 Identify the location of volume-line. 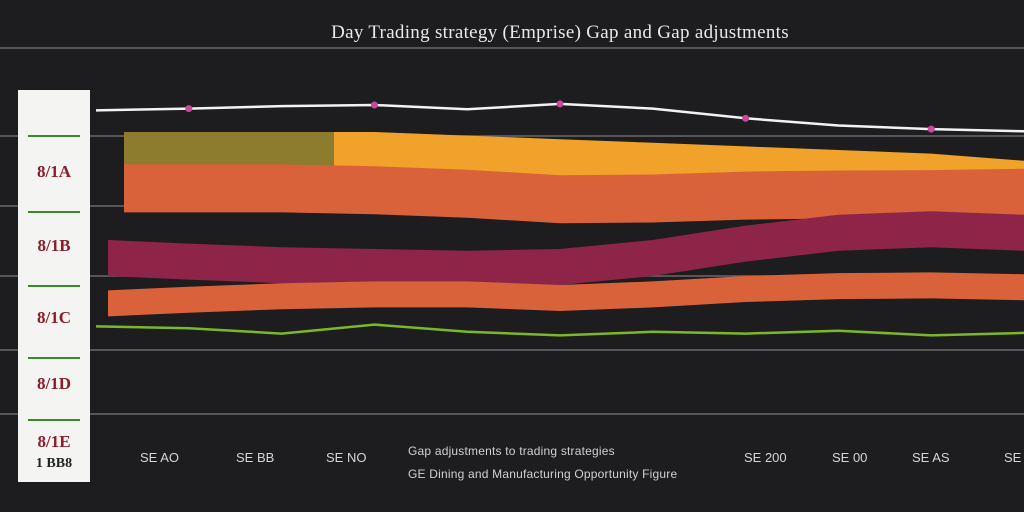
(559, 330).